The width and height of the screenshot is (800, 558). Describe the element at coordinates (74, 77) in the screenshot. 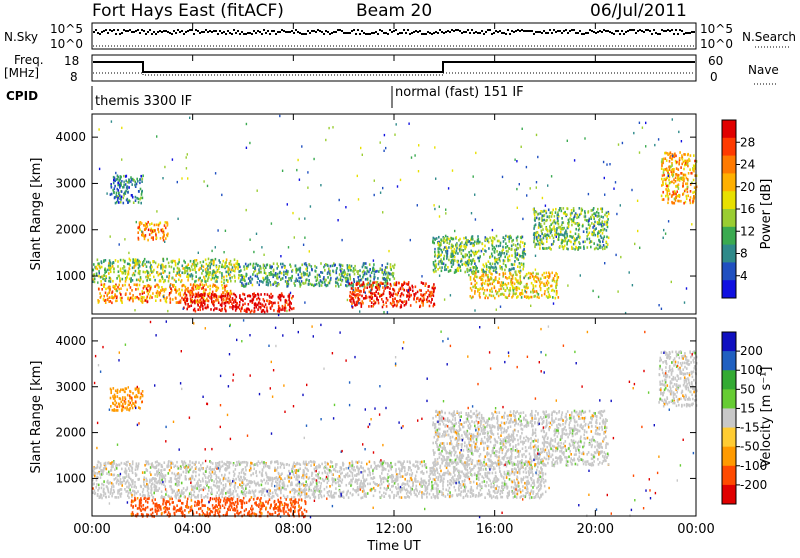

I see `freq-tick-low: 8` at that location.